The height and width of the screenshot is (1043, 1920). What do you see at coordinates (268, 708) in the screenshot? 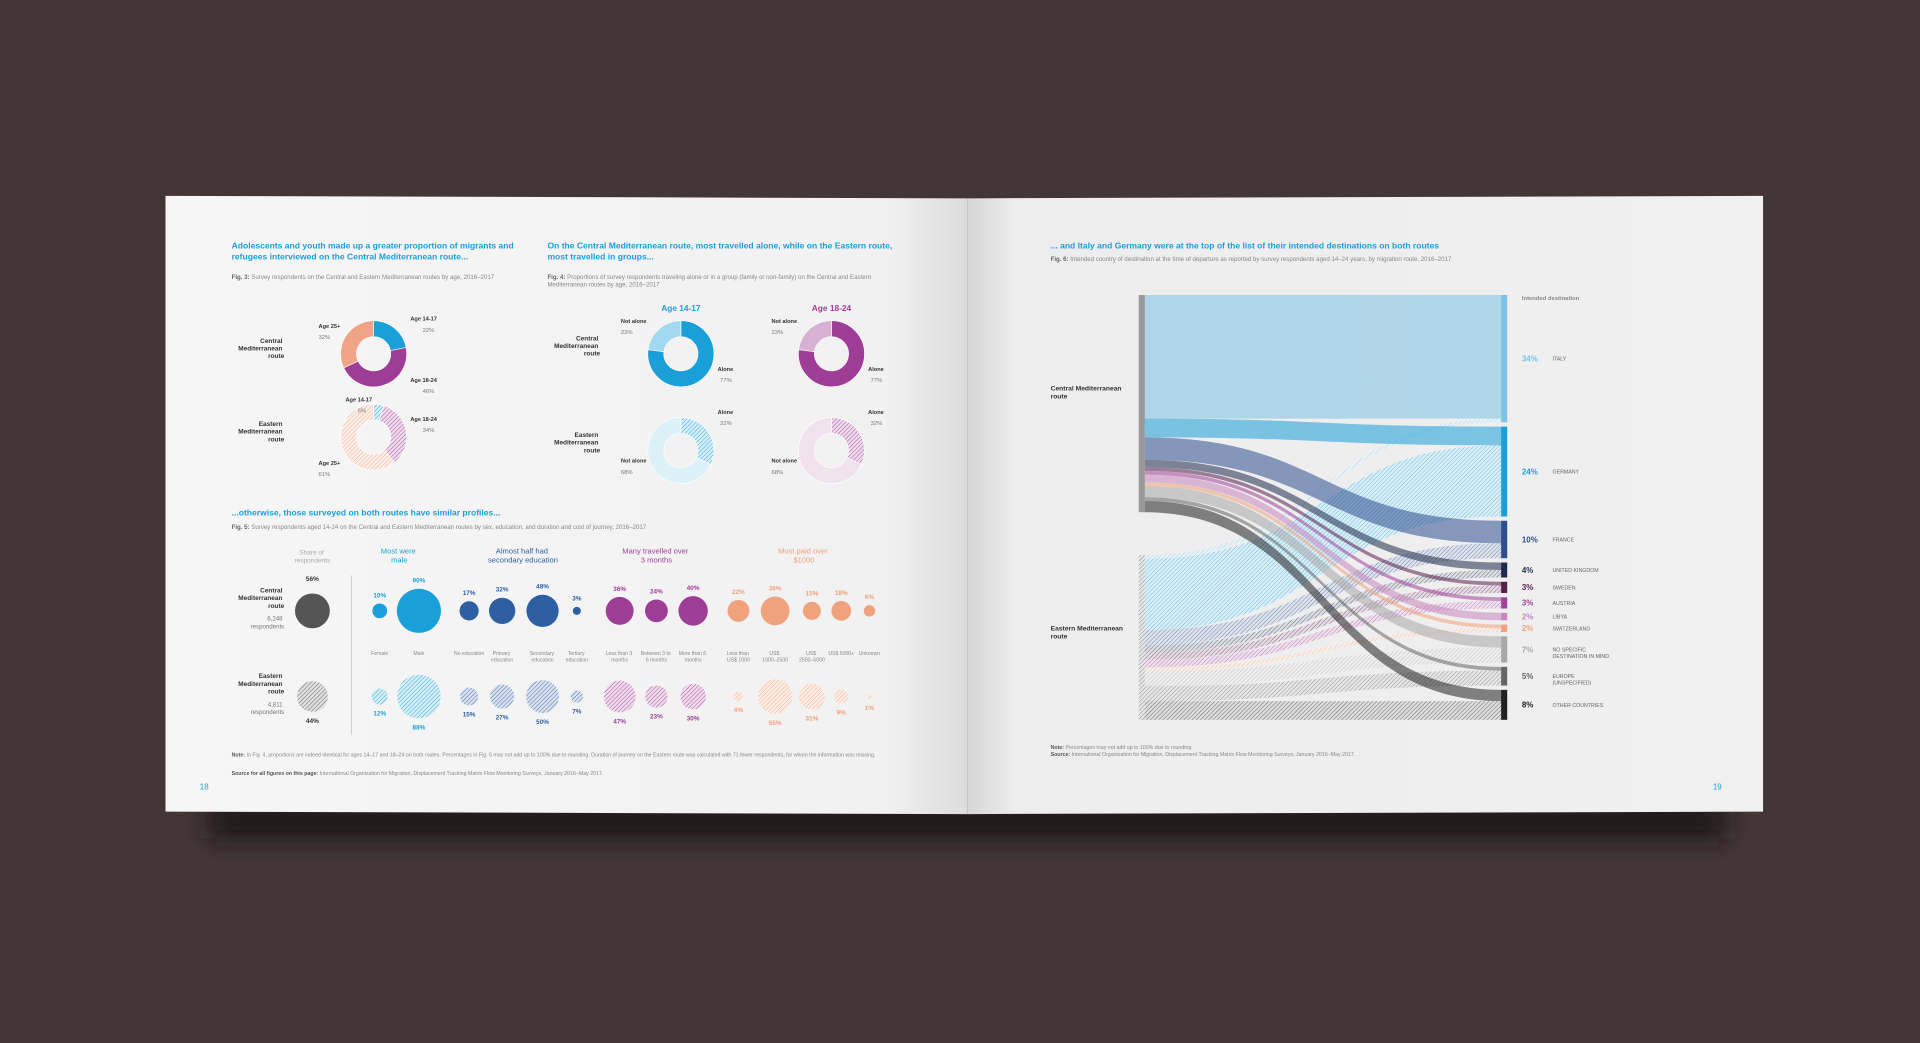
I see `respondents-part: 4,811 respondents` at bounding box center [268, 708].